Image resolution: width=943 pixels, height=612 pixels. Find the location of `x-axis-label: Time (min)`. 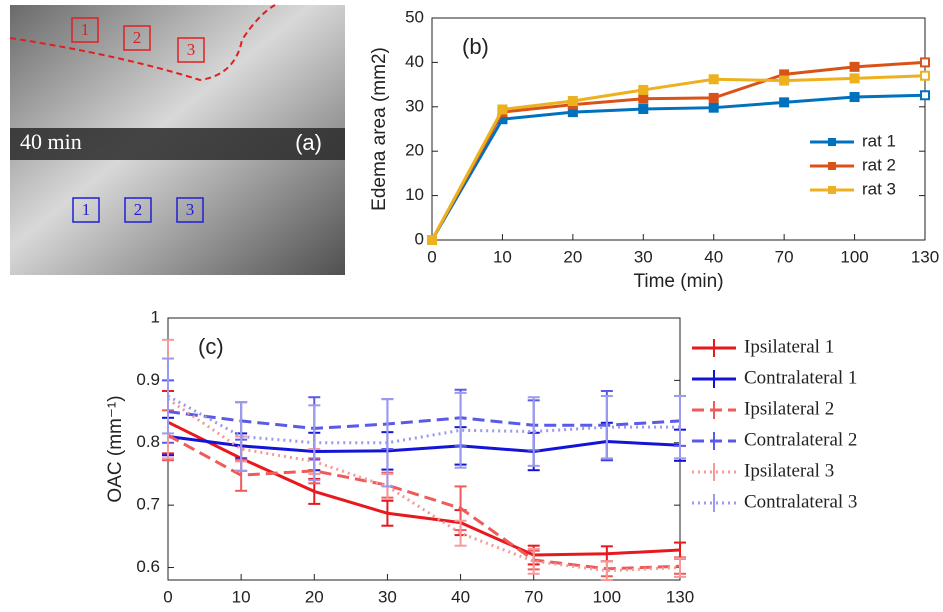

x-axis-label: Time (min) is located at coordinates (678, 281).